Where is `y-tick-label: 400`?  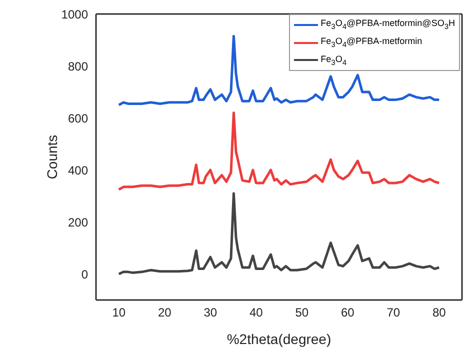
y-tick-label: 400 is located at coordinates (78, 170).